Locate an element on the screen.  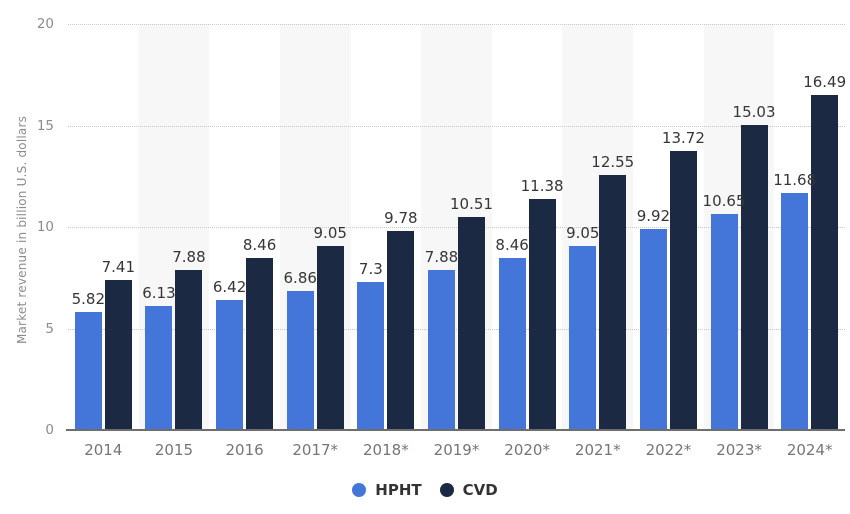
bar-hpht-2016 is located at coordinates (230, 364).